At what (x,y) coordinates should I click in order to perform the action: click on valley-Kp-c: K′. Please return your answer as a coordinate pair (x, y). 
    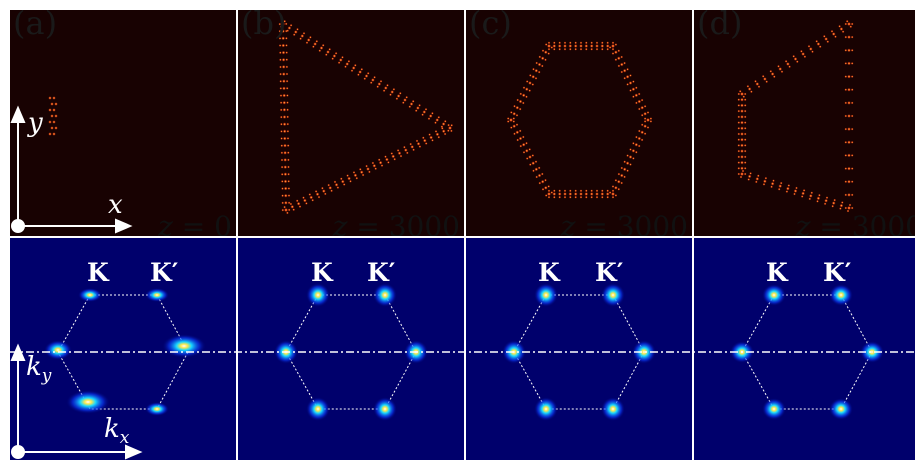
    Looking at the image, I should click on (609, 272).